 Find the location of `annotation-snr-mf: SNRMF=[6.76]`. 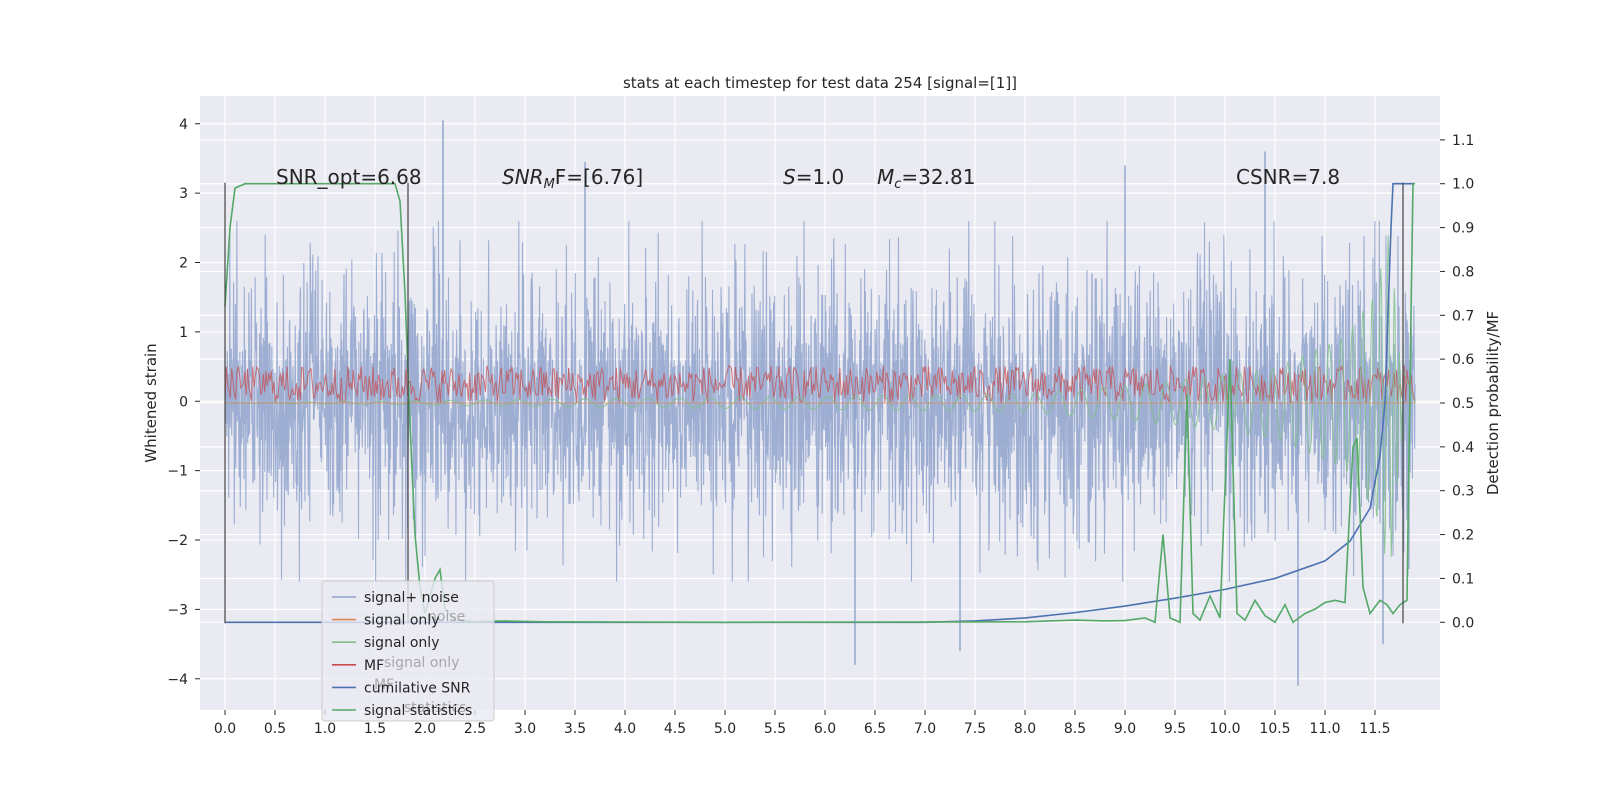

annotation-snr-mf: SNRMF=[6.76] is located at coordinates (572, 178).